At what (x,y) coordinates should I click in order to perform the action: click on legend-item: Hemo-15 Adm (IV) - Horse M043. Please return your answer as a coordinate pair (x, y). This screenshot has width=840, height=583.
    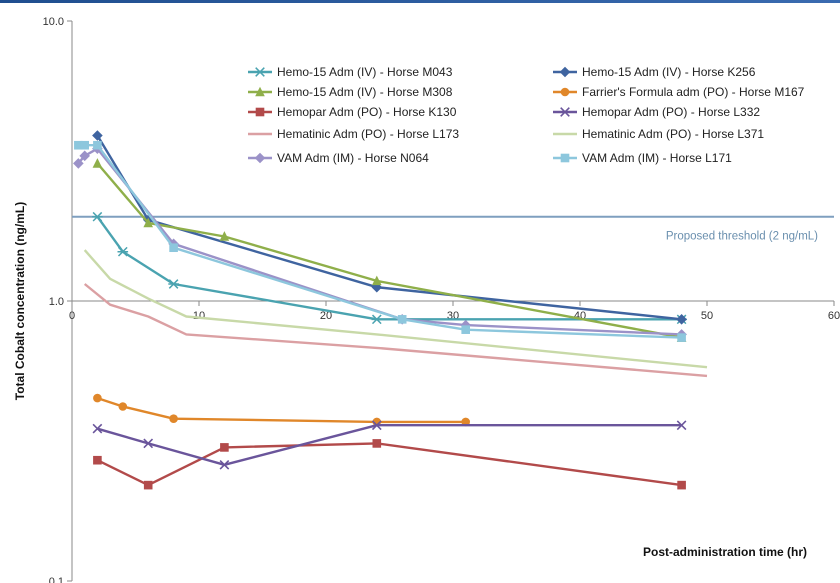
    Looking at the image, I should click on (350, 72).